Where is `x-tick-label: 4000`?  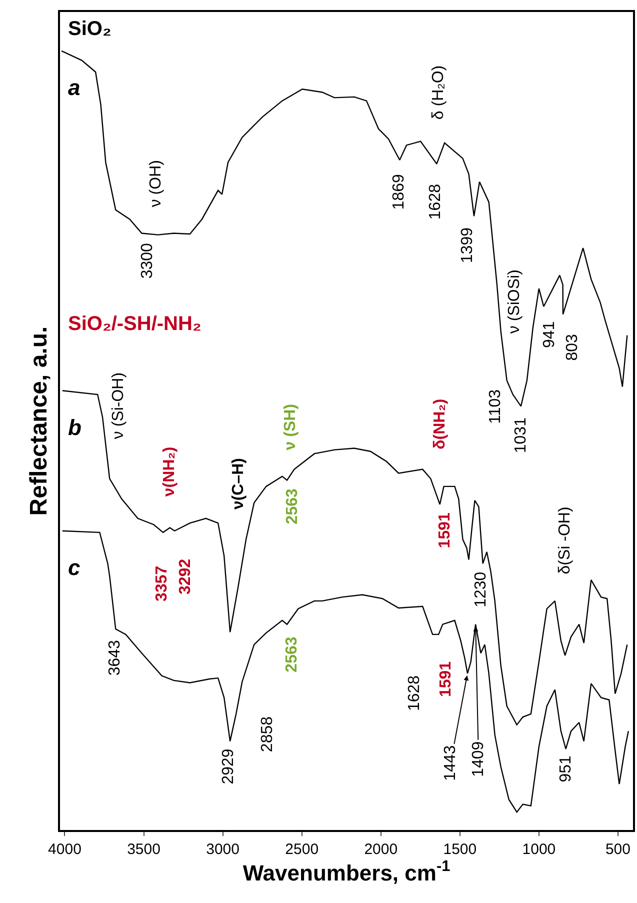 x-tick-label: 4000 is located at coordinates (65, 849).